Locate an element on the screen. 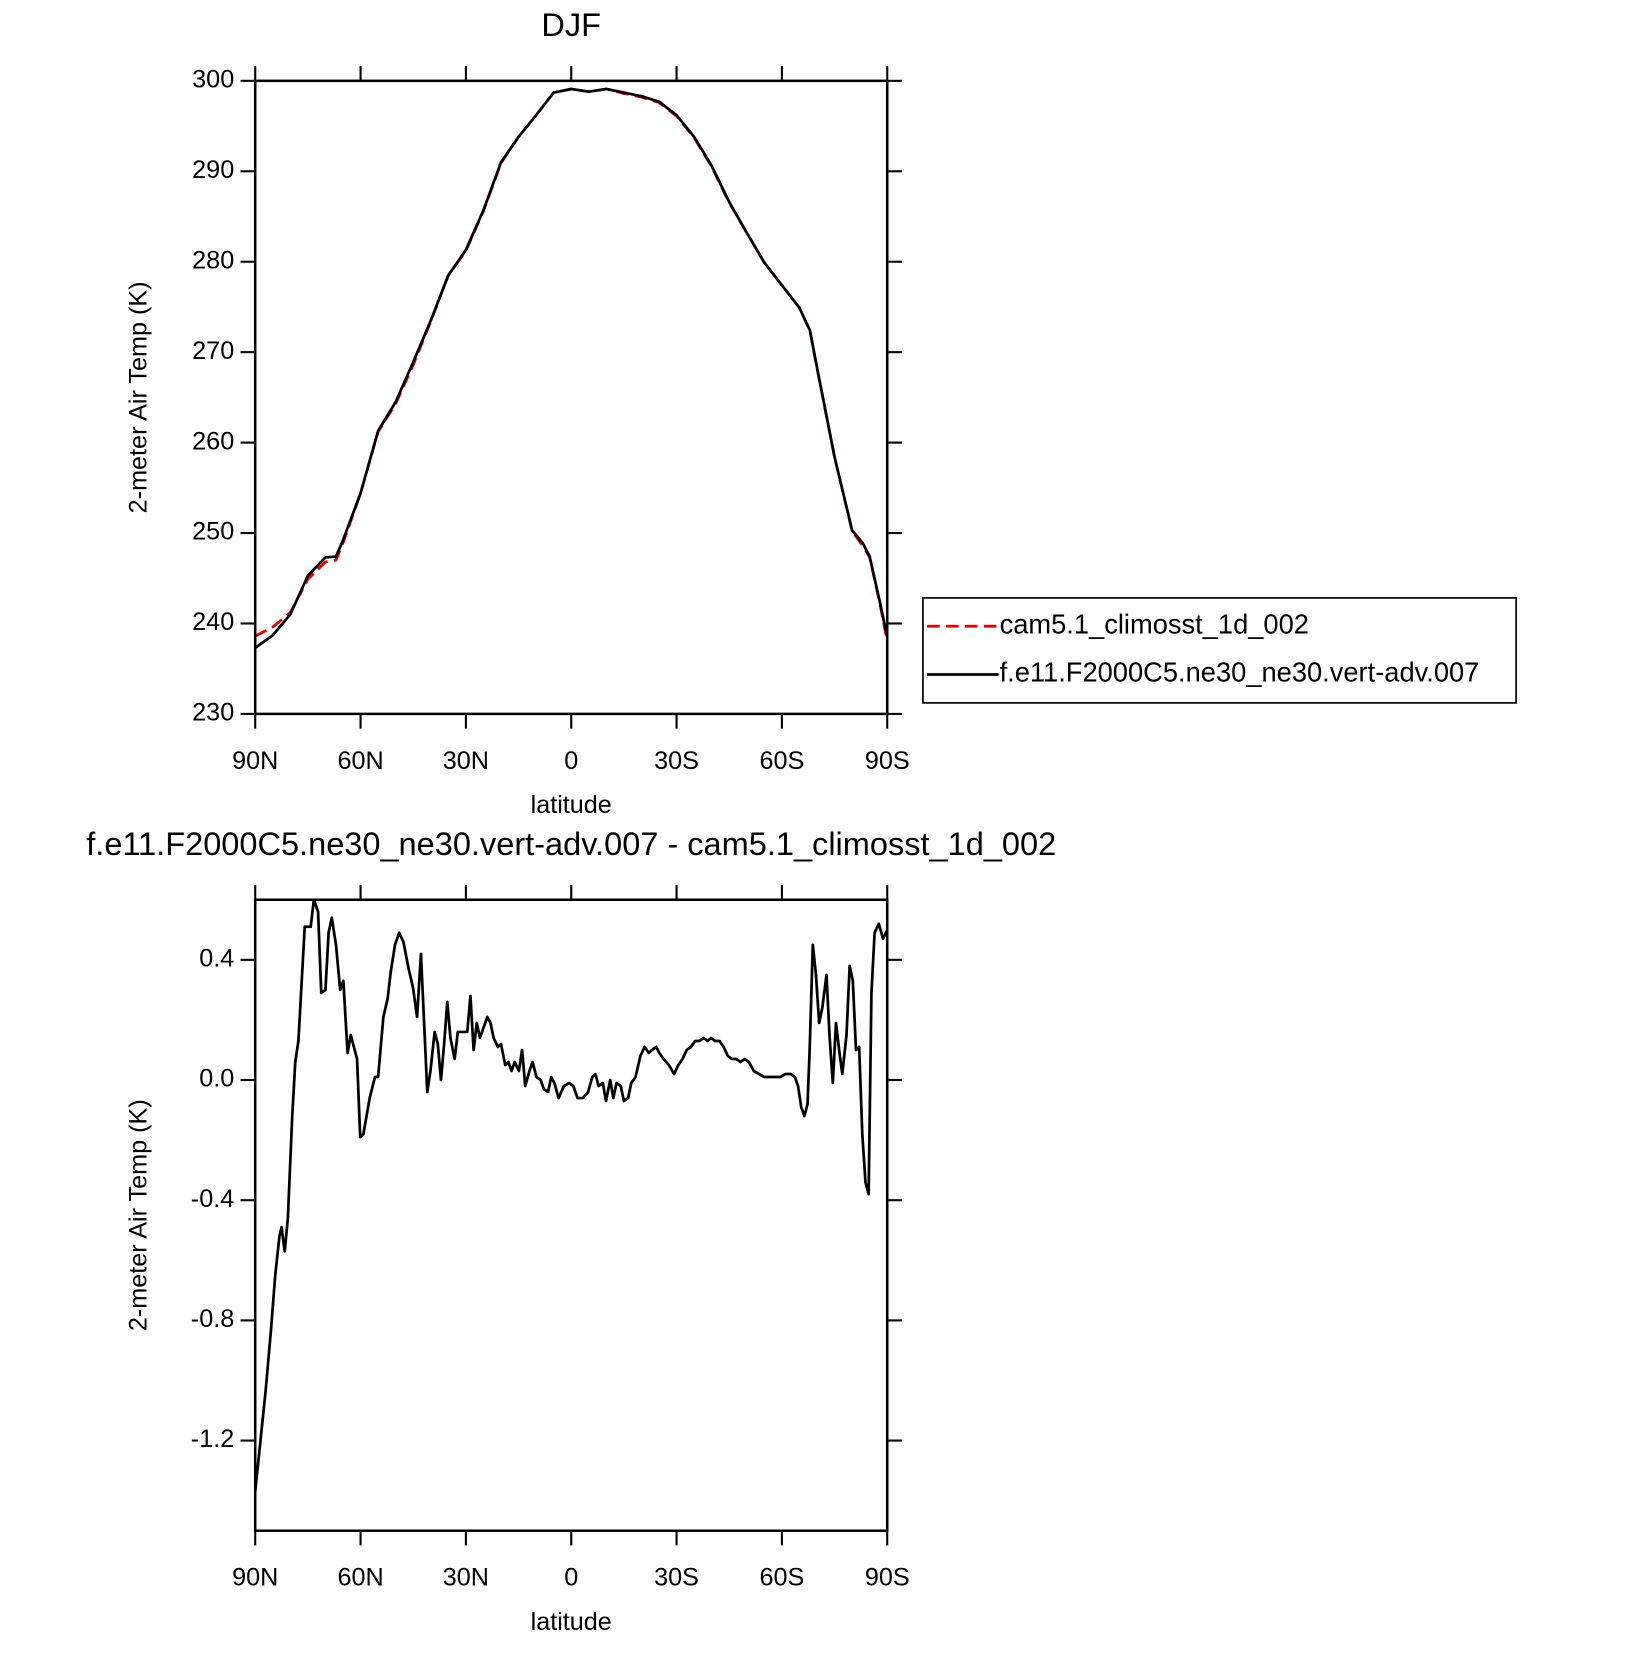 The width and height of the screenshot is (1638, 1663). y-tick-label: 230 is located at coordinates (213, 713).